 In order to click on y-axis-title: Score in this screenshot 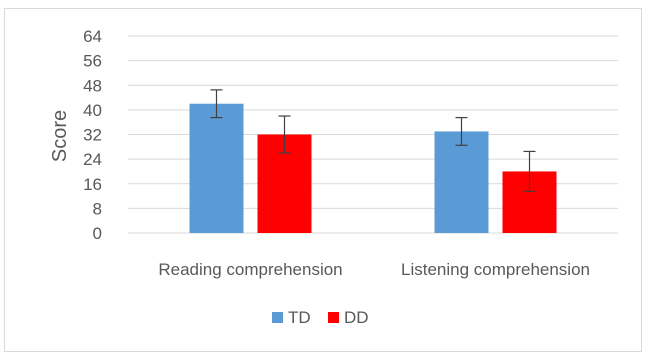, I will do `click(60, 136)`.